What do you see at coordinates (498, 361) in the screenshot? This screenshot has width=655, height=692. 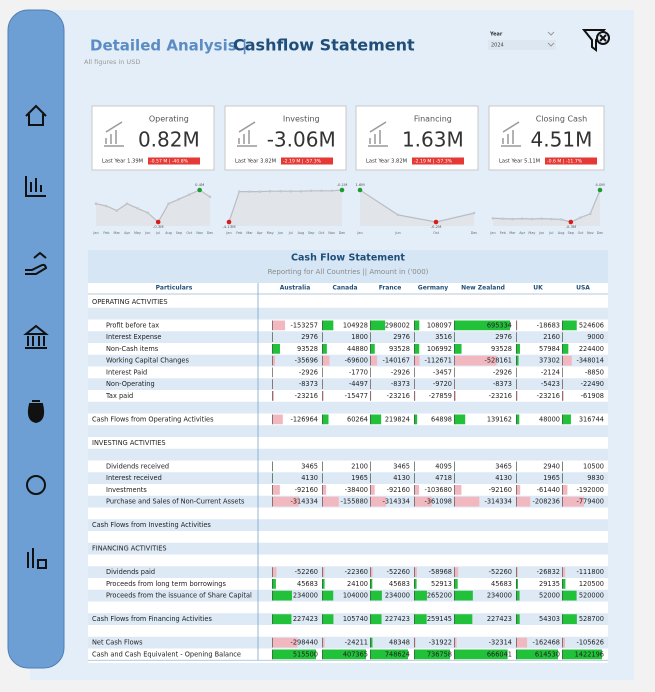 I see `cell-value: -528161` at bounding box center [498, 361].